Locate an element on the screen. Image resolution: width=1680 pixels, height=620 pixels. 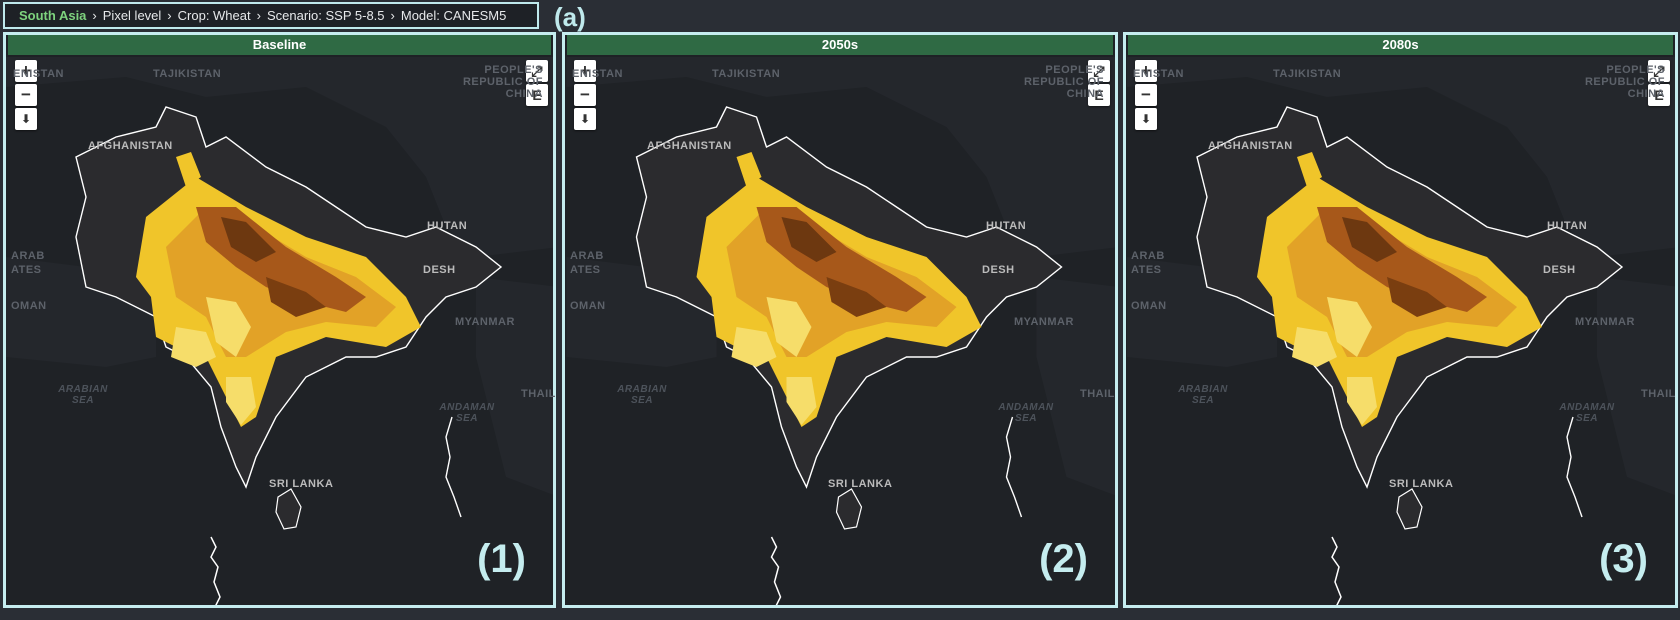
breadcrumb-item-scenario: Scenario: SSP 5-8.5 is located at coordinates (325, 15).